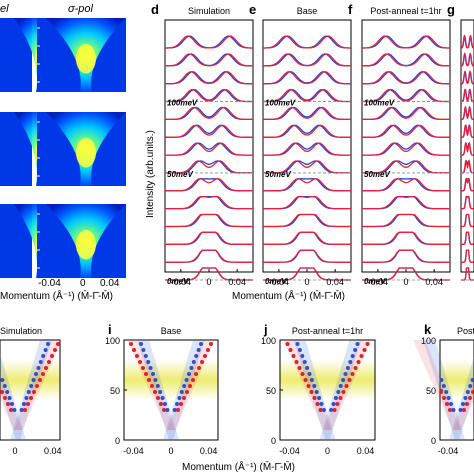 The width and height of the screenshot is (474, 474). What do you see at coordinates (252, 9) in the screenshot?
I see `panel-letter-e: e` at bounding box center [252, 9].